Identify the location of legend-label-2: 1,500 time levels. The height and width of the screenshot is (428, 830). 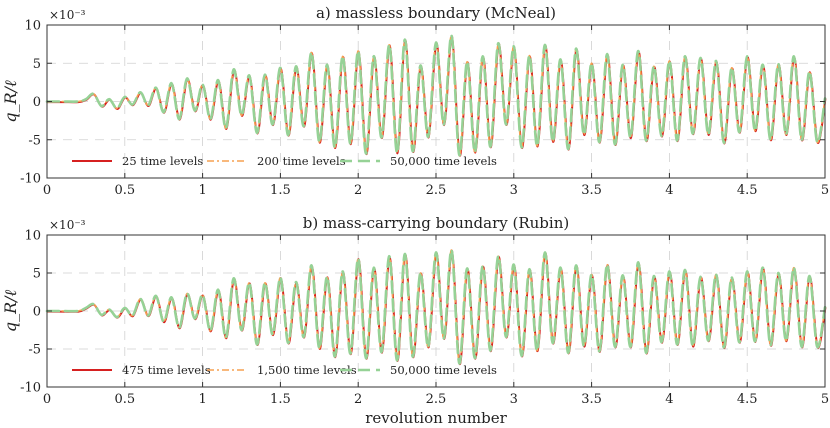
(307, 370).